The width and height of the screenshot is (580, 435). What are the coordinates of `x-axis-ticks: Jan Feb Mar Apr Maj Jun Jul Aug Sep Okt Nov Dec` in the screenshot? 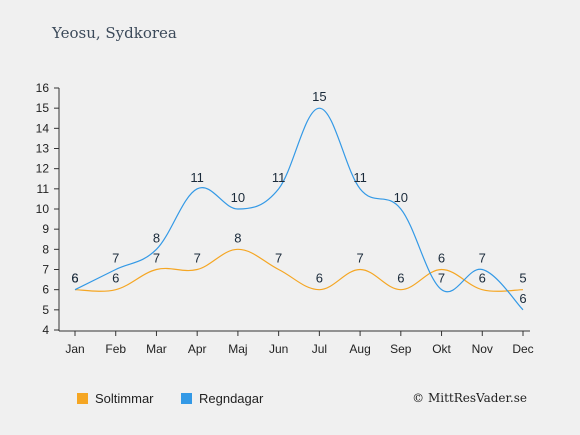 It's located at (299, 343).